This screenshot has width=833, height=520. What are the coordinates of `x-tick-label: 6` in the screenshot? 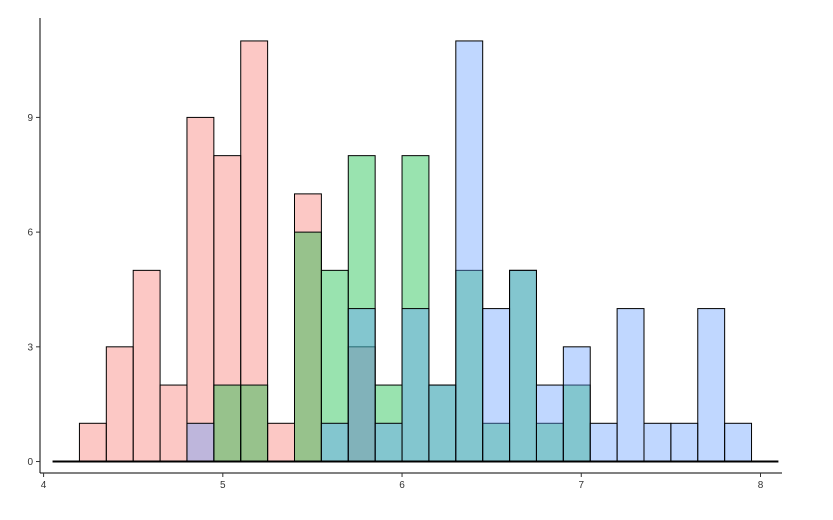 It's located at (402, 485).